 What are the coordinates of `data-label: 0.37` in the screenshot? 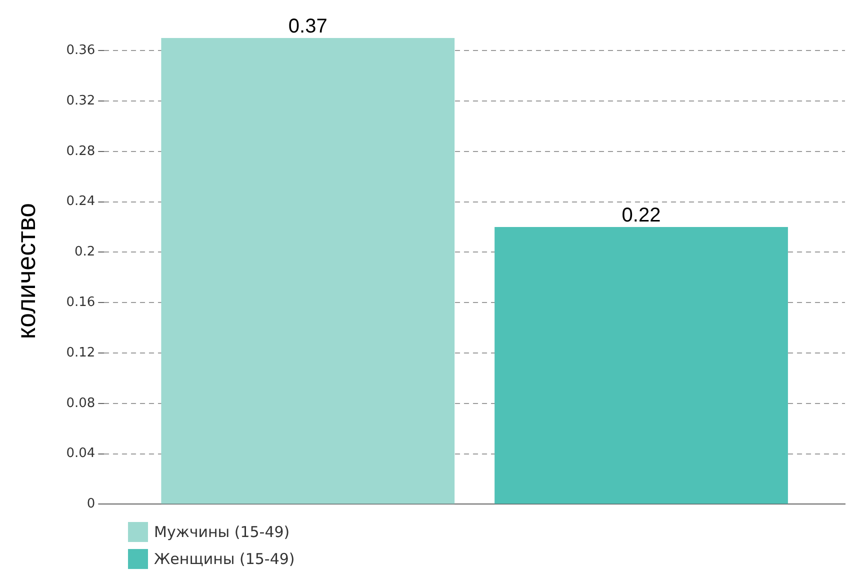 It's located at (308, 27).